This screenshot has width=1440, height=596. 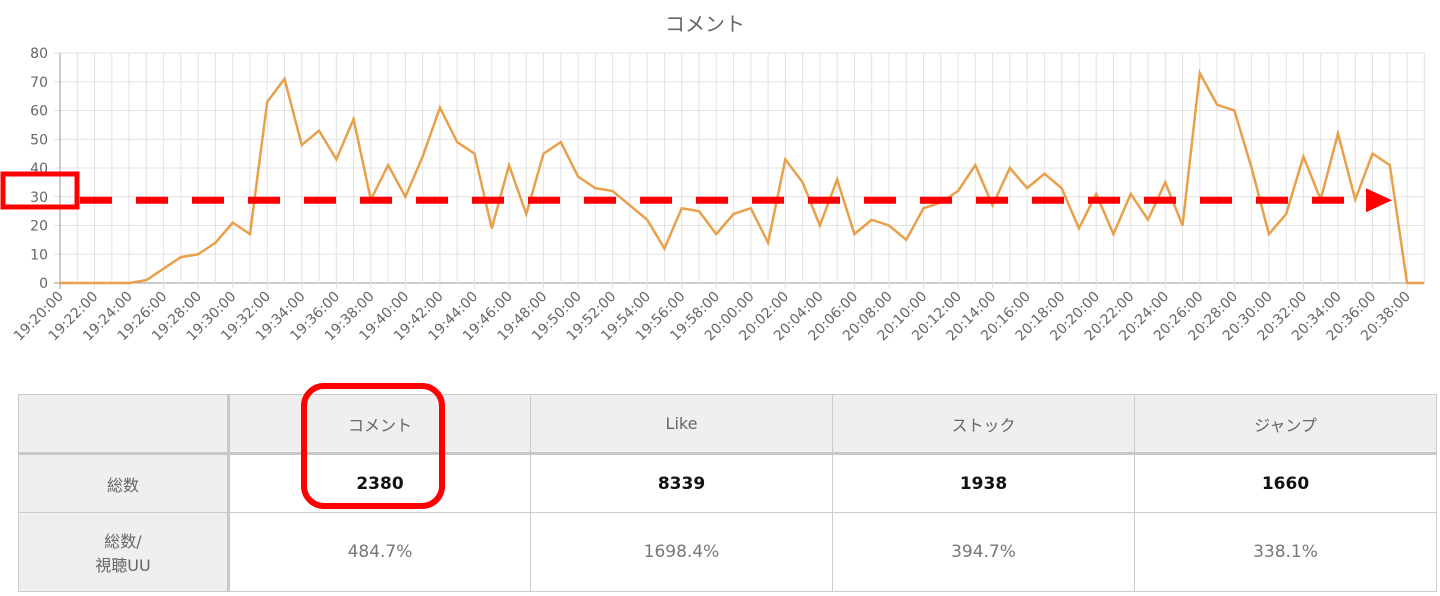 What do you see at coordinates (39, 255) in the screenshot?
I see `y-tick-label: 10` at bounding box center [39, 255].